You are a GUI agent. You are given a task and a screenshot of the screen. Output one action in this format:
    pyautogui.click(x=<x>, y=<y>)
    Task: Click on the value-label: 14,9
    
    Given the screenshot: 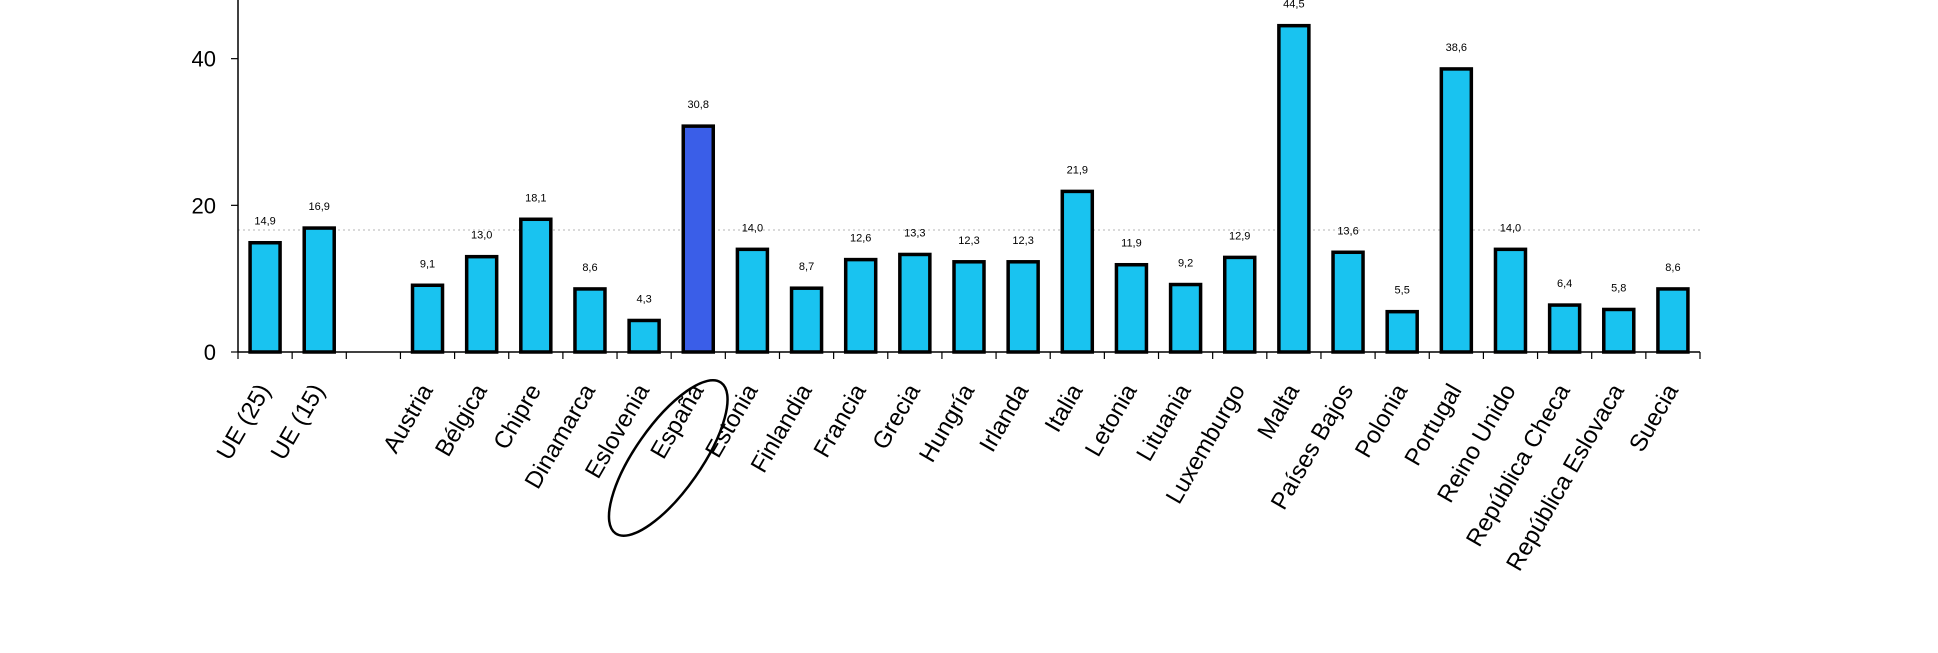 What is the action you would take?
    pyautogui.click(x=264, y=222)
    